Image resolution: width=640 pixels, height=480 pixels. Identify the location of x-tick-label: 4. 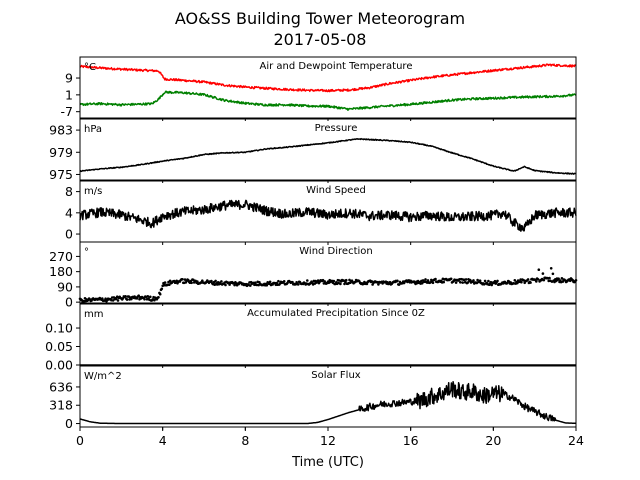
(163, 440).